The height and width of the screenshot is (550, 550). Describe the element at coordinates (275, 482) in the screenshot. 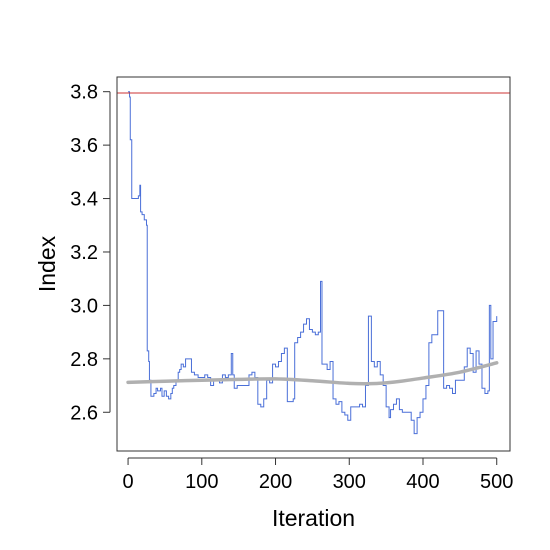

I see `x-tick-label: 200` at that location.